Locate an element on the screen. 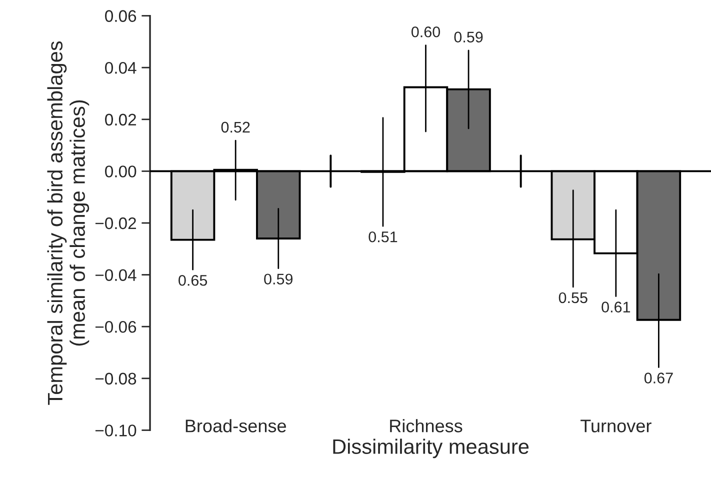 The height and width of the screenshot is (478, 711). y-tick-label: 0.04 is located at coordinates (120, 68).